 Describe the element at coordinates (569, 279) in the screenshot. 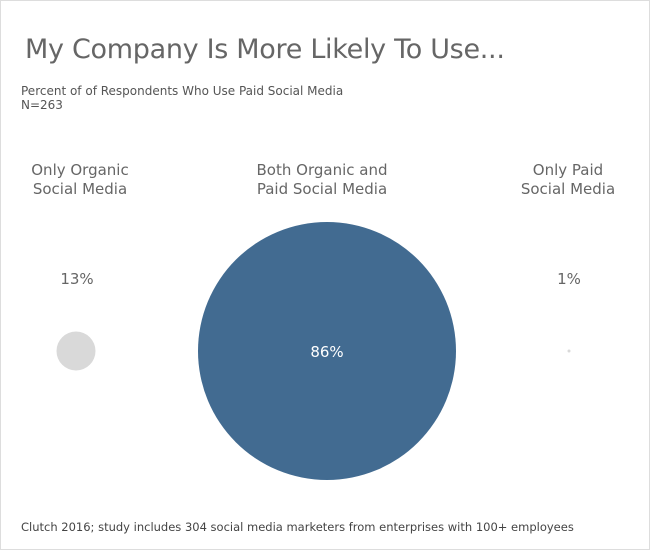

I see `value-label-only-paid: 1%` at that location.